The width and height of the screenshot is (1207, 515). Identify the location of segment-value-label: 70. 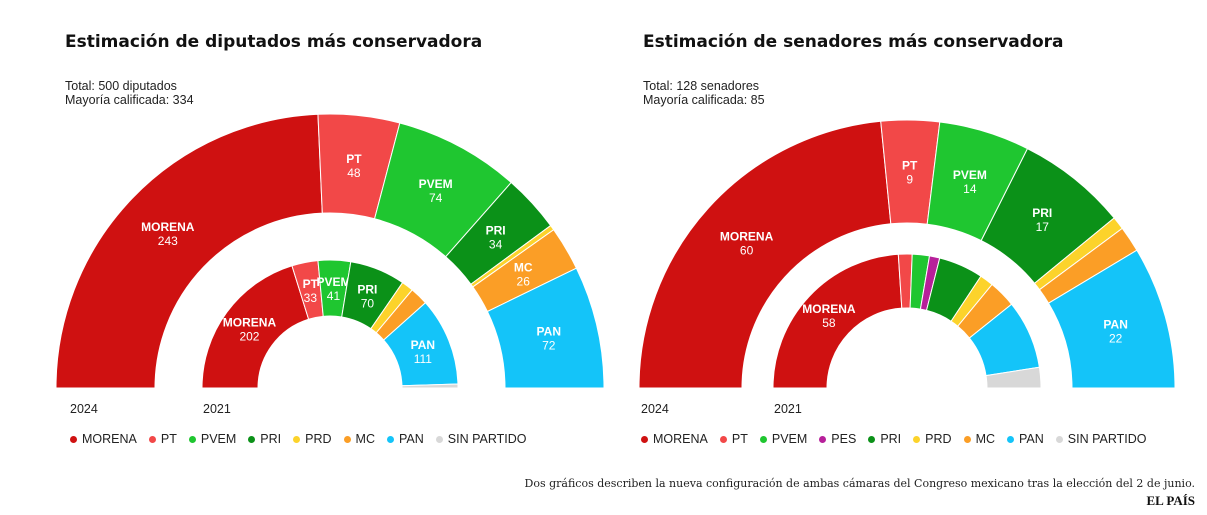
(368, 303).